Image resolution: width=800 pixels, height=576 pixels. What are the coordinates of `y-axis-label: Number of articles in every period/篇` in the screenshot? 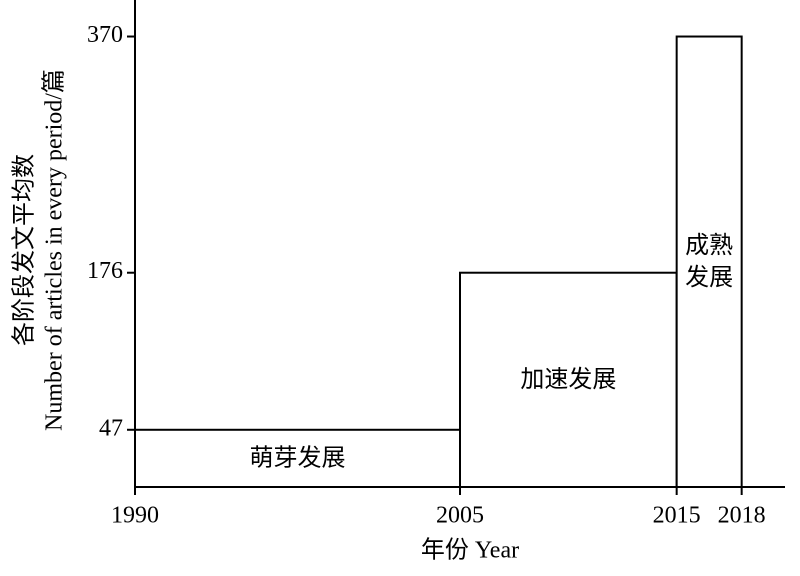 It's located at (54, 250).